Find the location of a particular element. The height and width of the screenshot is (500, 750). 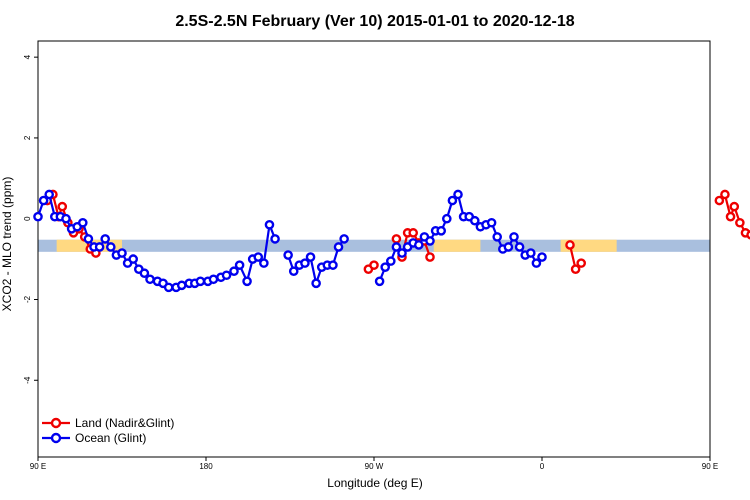

ocean-band is located at coordinates (374, 245).